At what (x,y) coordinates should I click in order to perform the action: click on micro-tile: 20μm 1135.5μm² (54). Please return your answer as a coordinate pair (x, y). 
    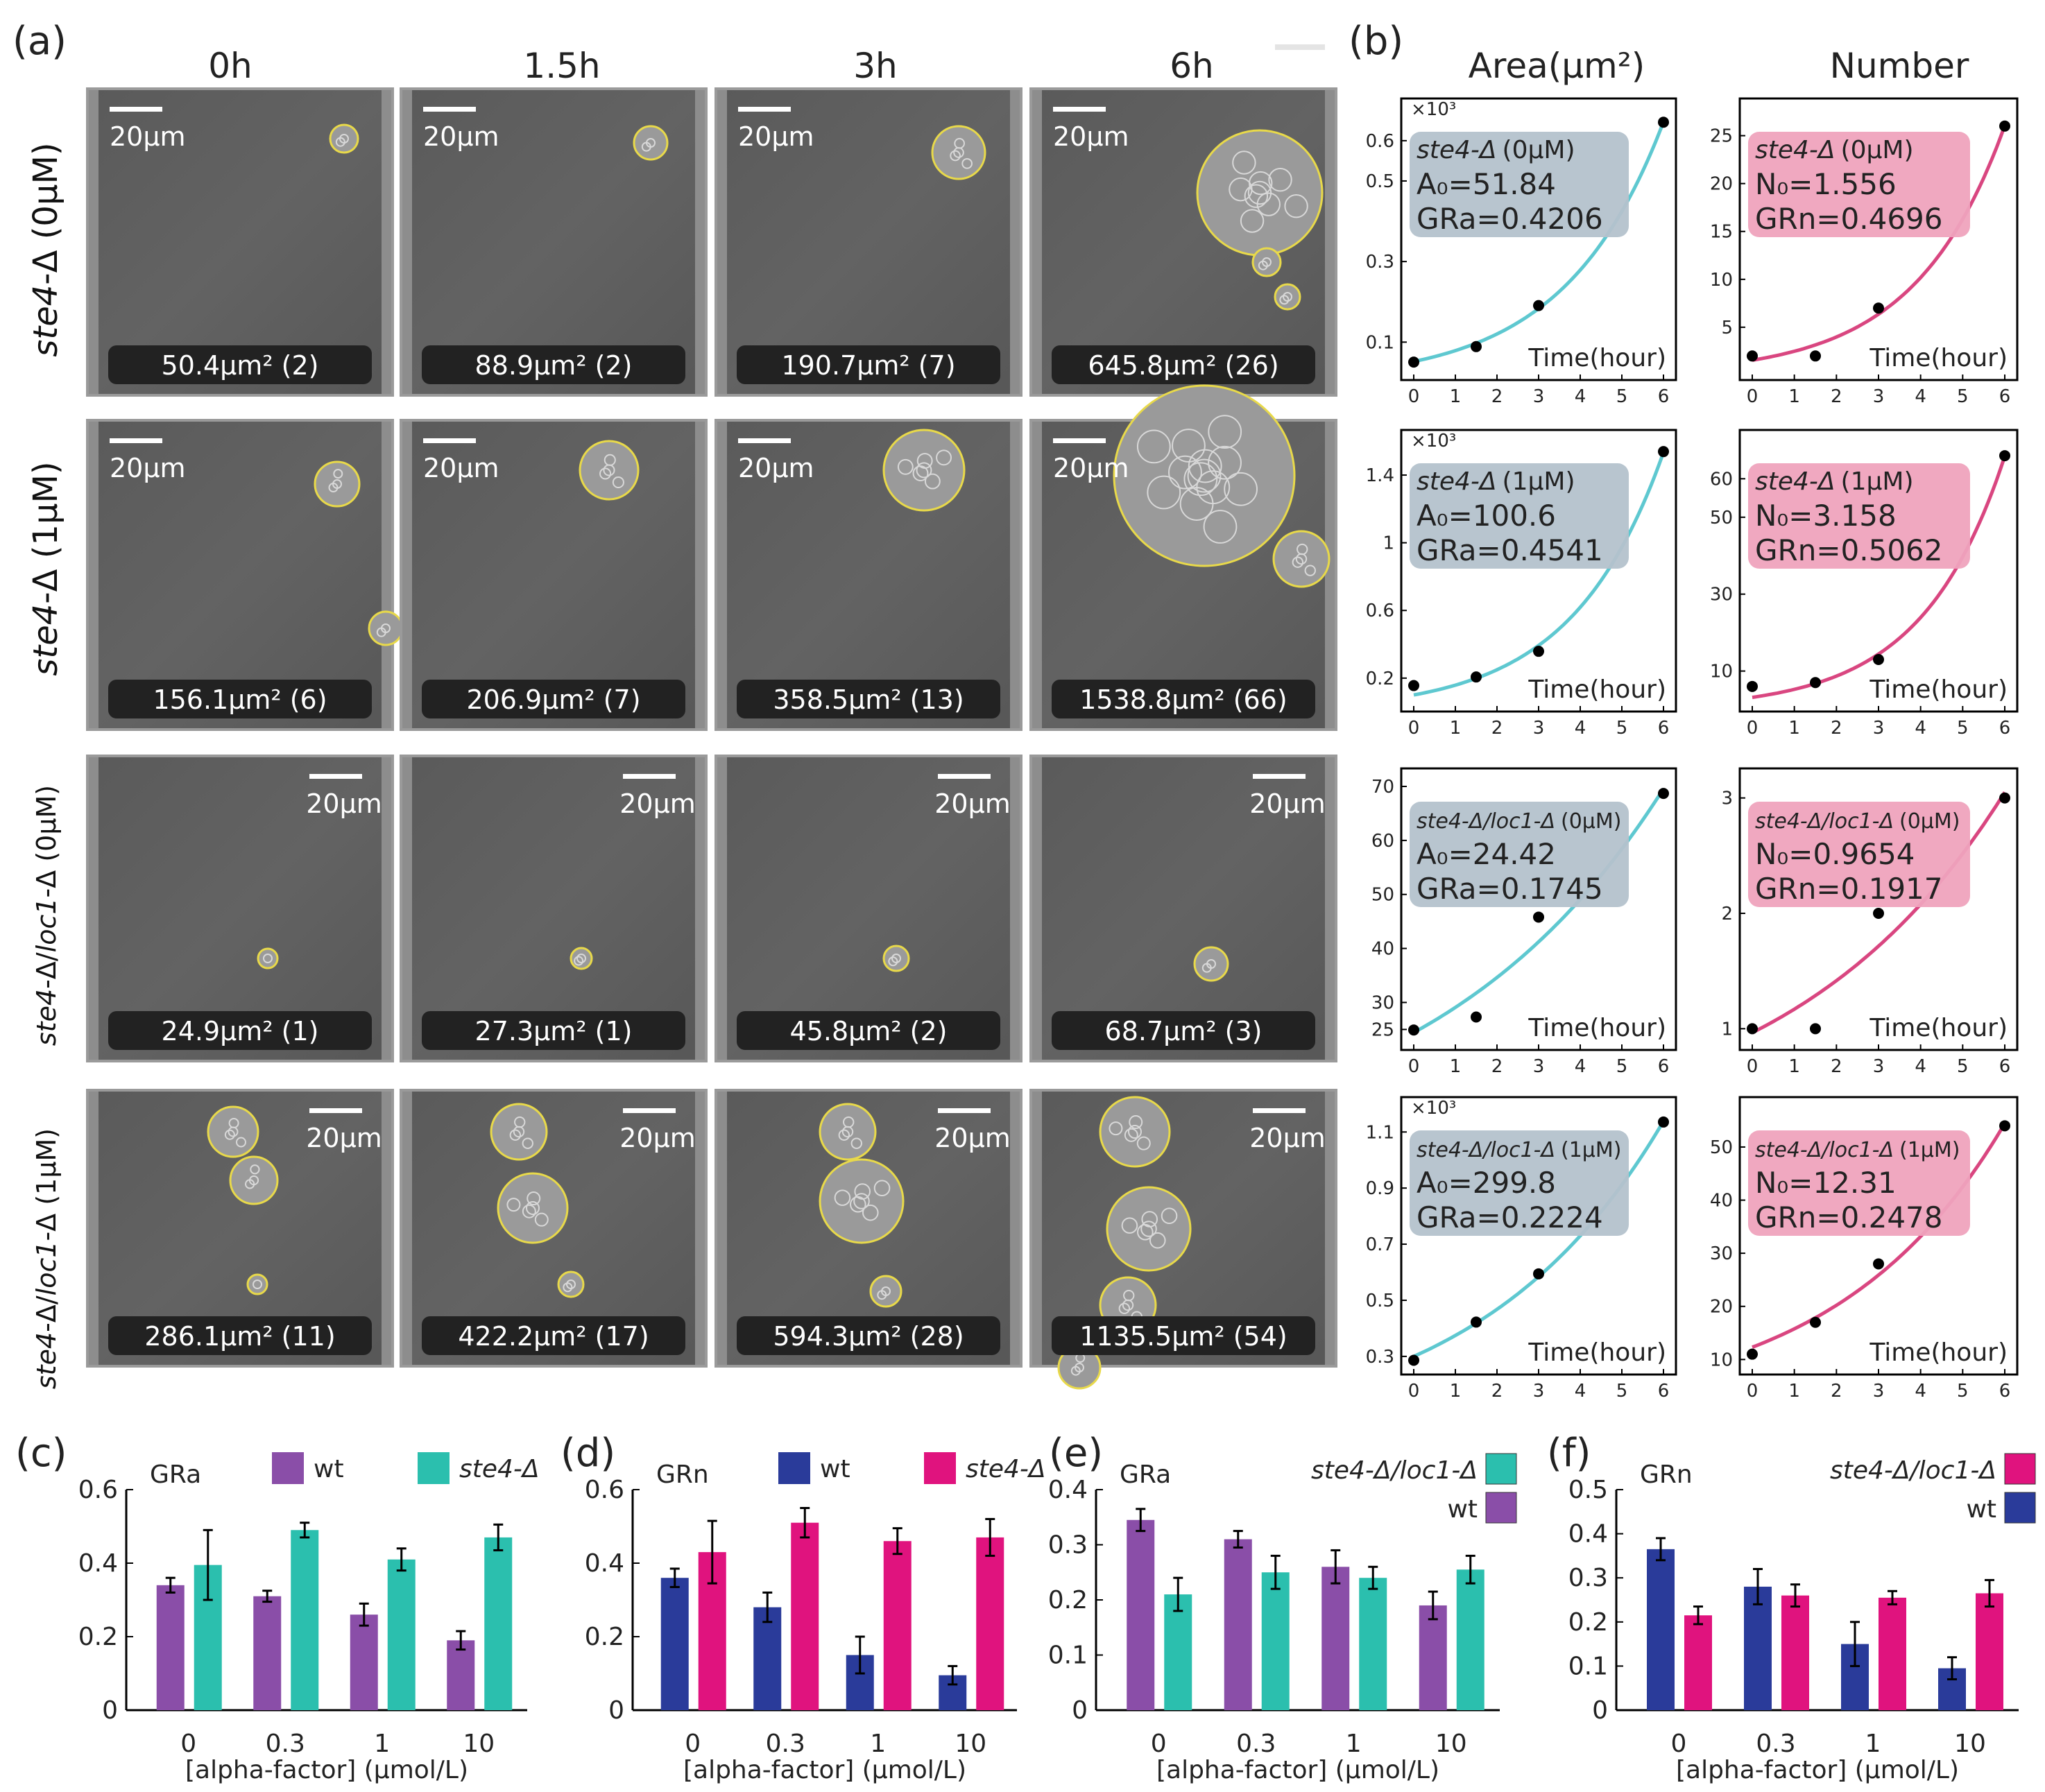
    Looking at the image, I should click on (1183, 1240).